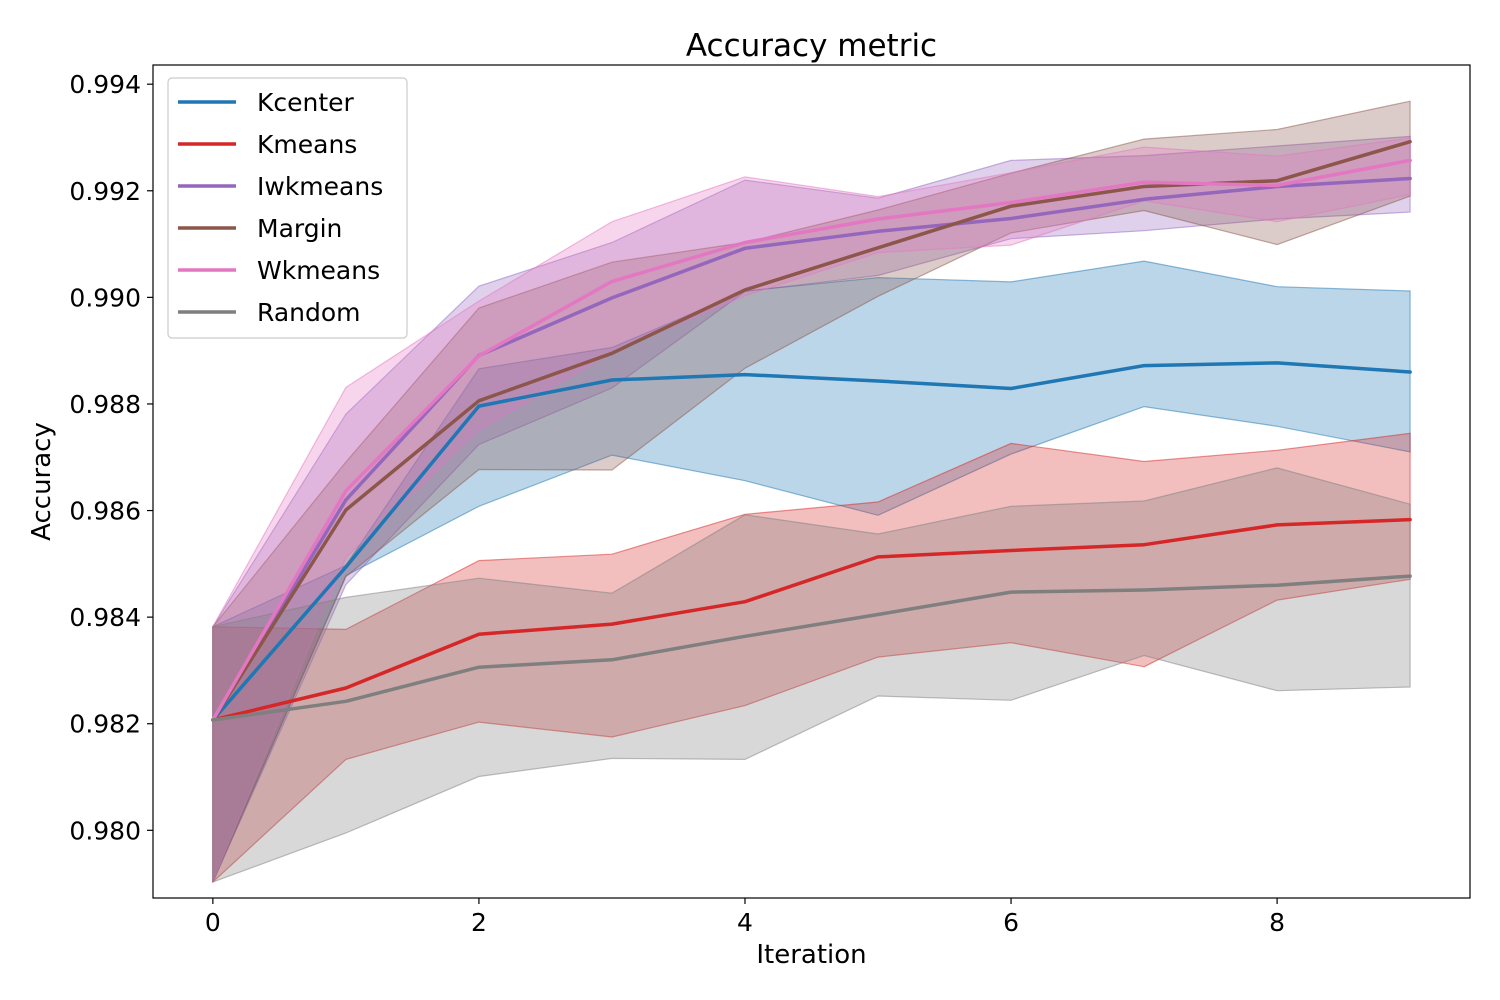 This screenshot has width=1500, height=1000. Describe the element at coordinates (318, 270) in the screenshot. I see `legend-label-wkmeans: Wkmeans` at that location.